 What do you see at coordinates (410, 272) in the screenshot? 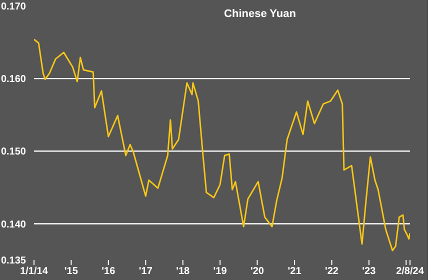
I see `x-tick-label: 2/8/24` at bounding box center [410, 272].